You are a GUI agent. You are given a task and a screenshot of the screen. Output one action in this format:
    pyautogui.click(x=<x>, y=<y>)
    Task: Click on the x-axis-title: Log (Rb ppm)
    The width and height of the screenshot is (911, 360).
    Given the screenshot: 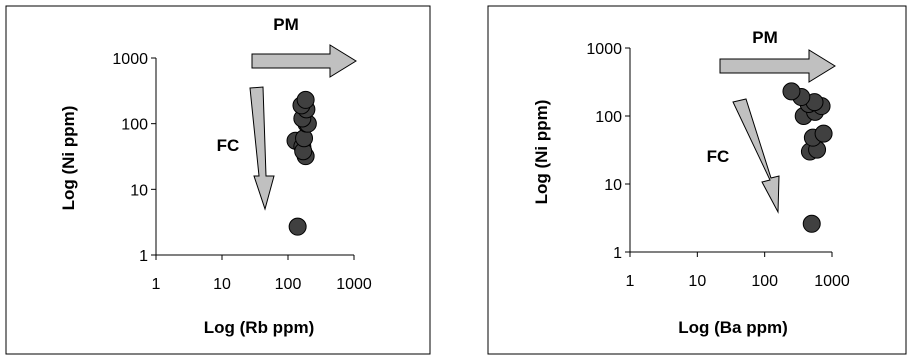 What is the action you would take?
    pyautogui.click(x=259, y=327)
    